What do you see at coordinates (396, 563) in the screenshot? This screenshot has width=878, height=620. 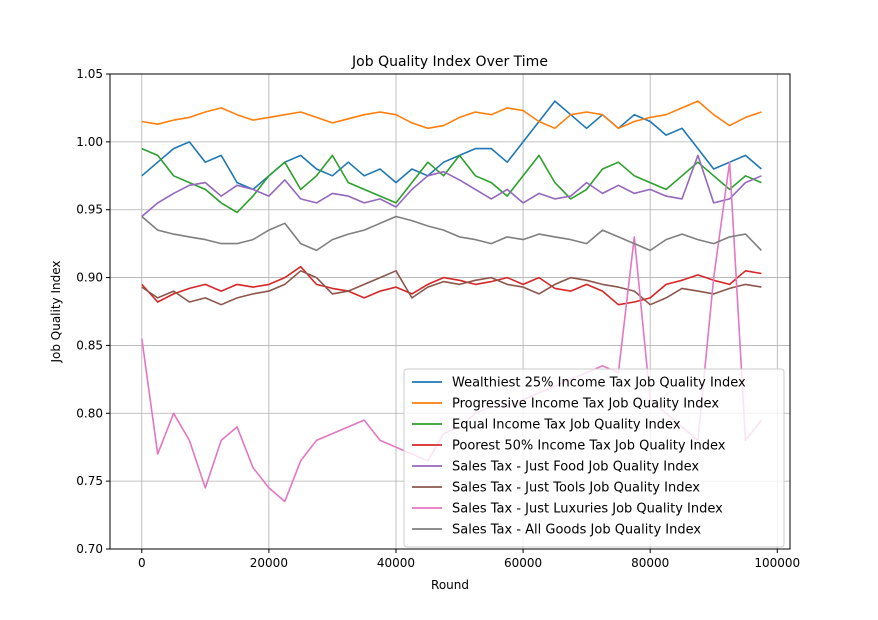 I see `x-tick-label: 40000` at bounding box center [396, 563].